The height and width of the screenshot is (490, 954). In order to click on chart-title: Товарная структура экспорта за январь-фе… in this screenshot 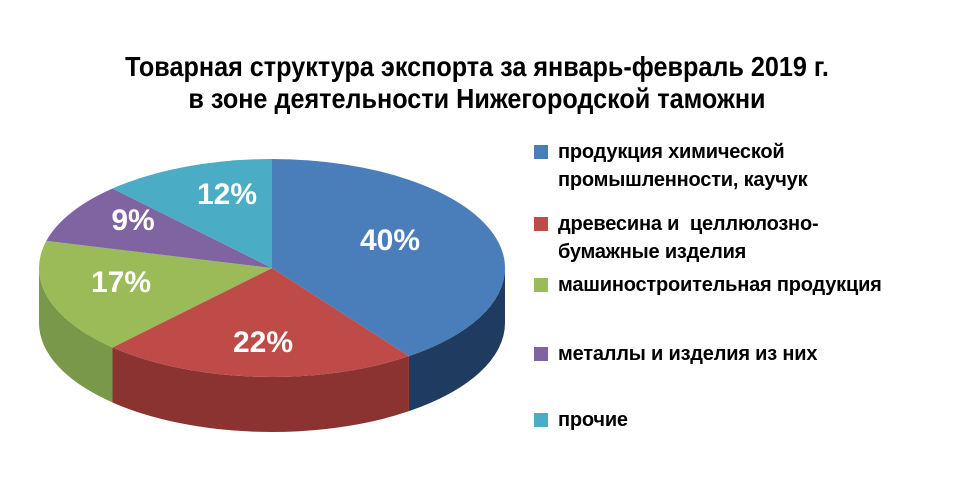, I will do `click(477, 83)`.